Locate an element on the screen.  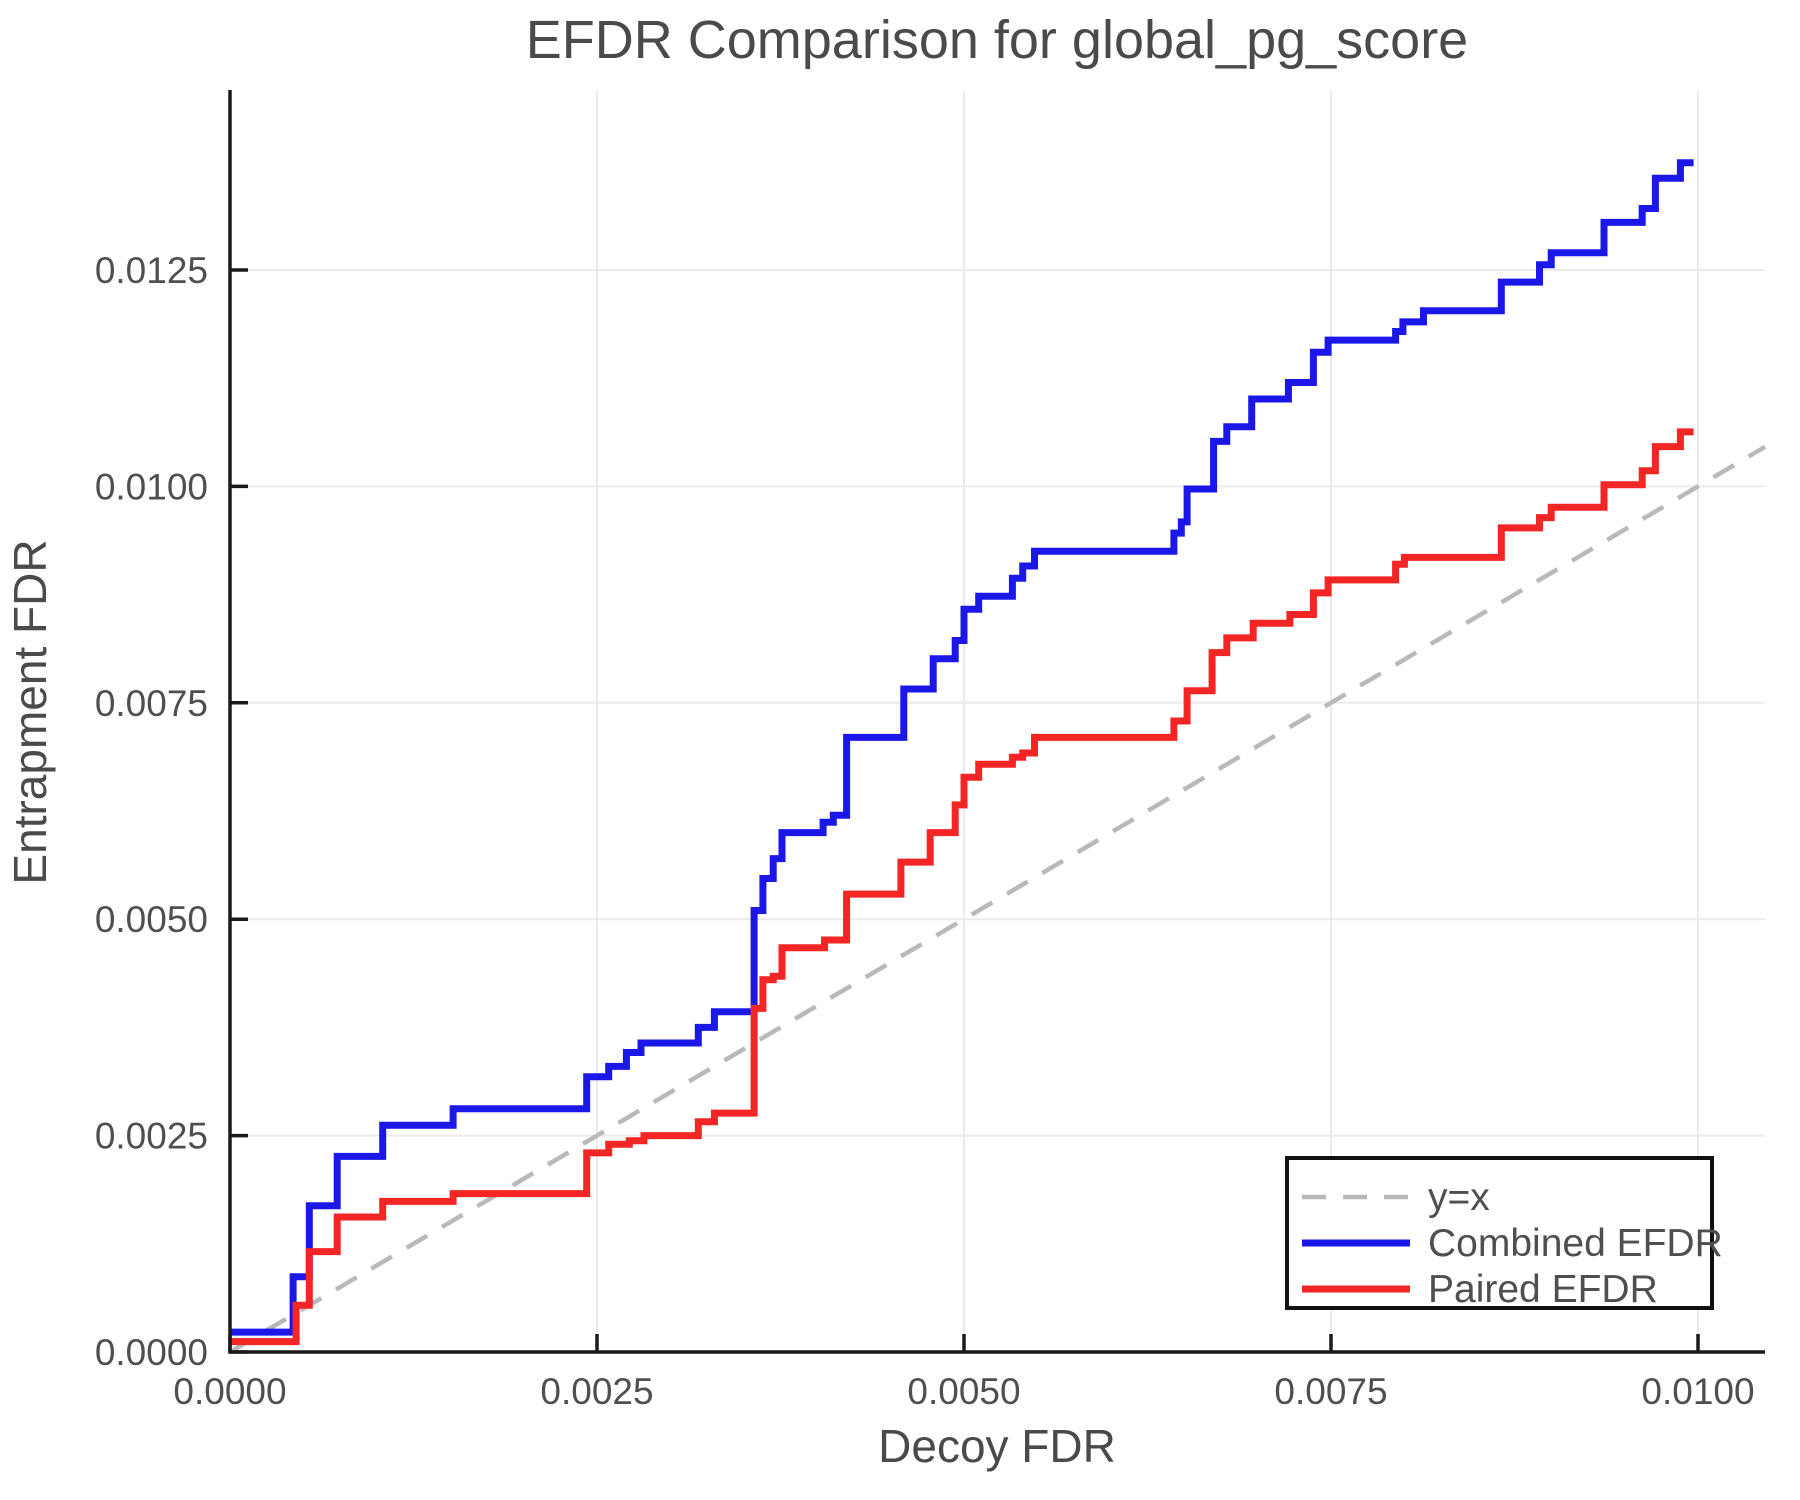
legend-label: y=x is located at coordinates (1459, 1197).